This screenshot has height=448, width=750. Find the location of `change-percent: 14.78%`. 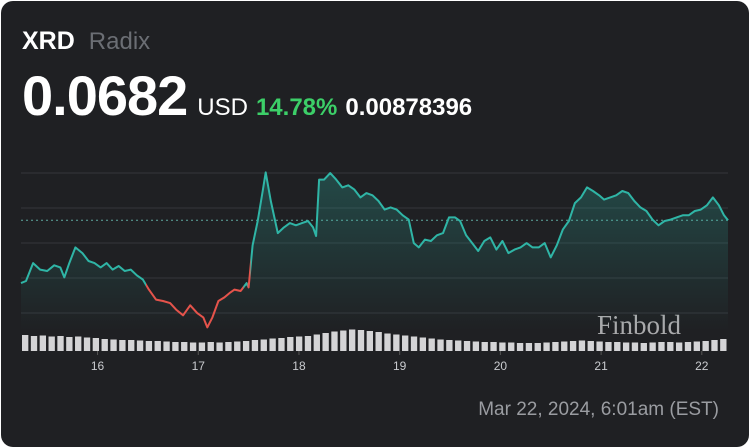

change-percent: 14.78% is located at coordinates (296, 107).